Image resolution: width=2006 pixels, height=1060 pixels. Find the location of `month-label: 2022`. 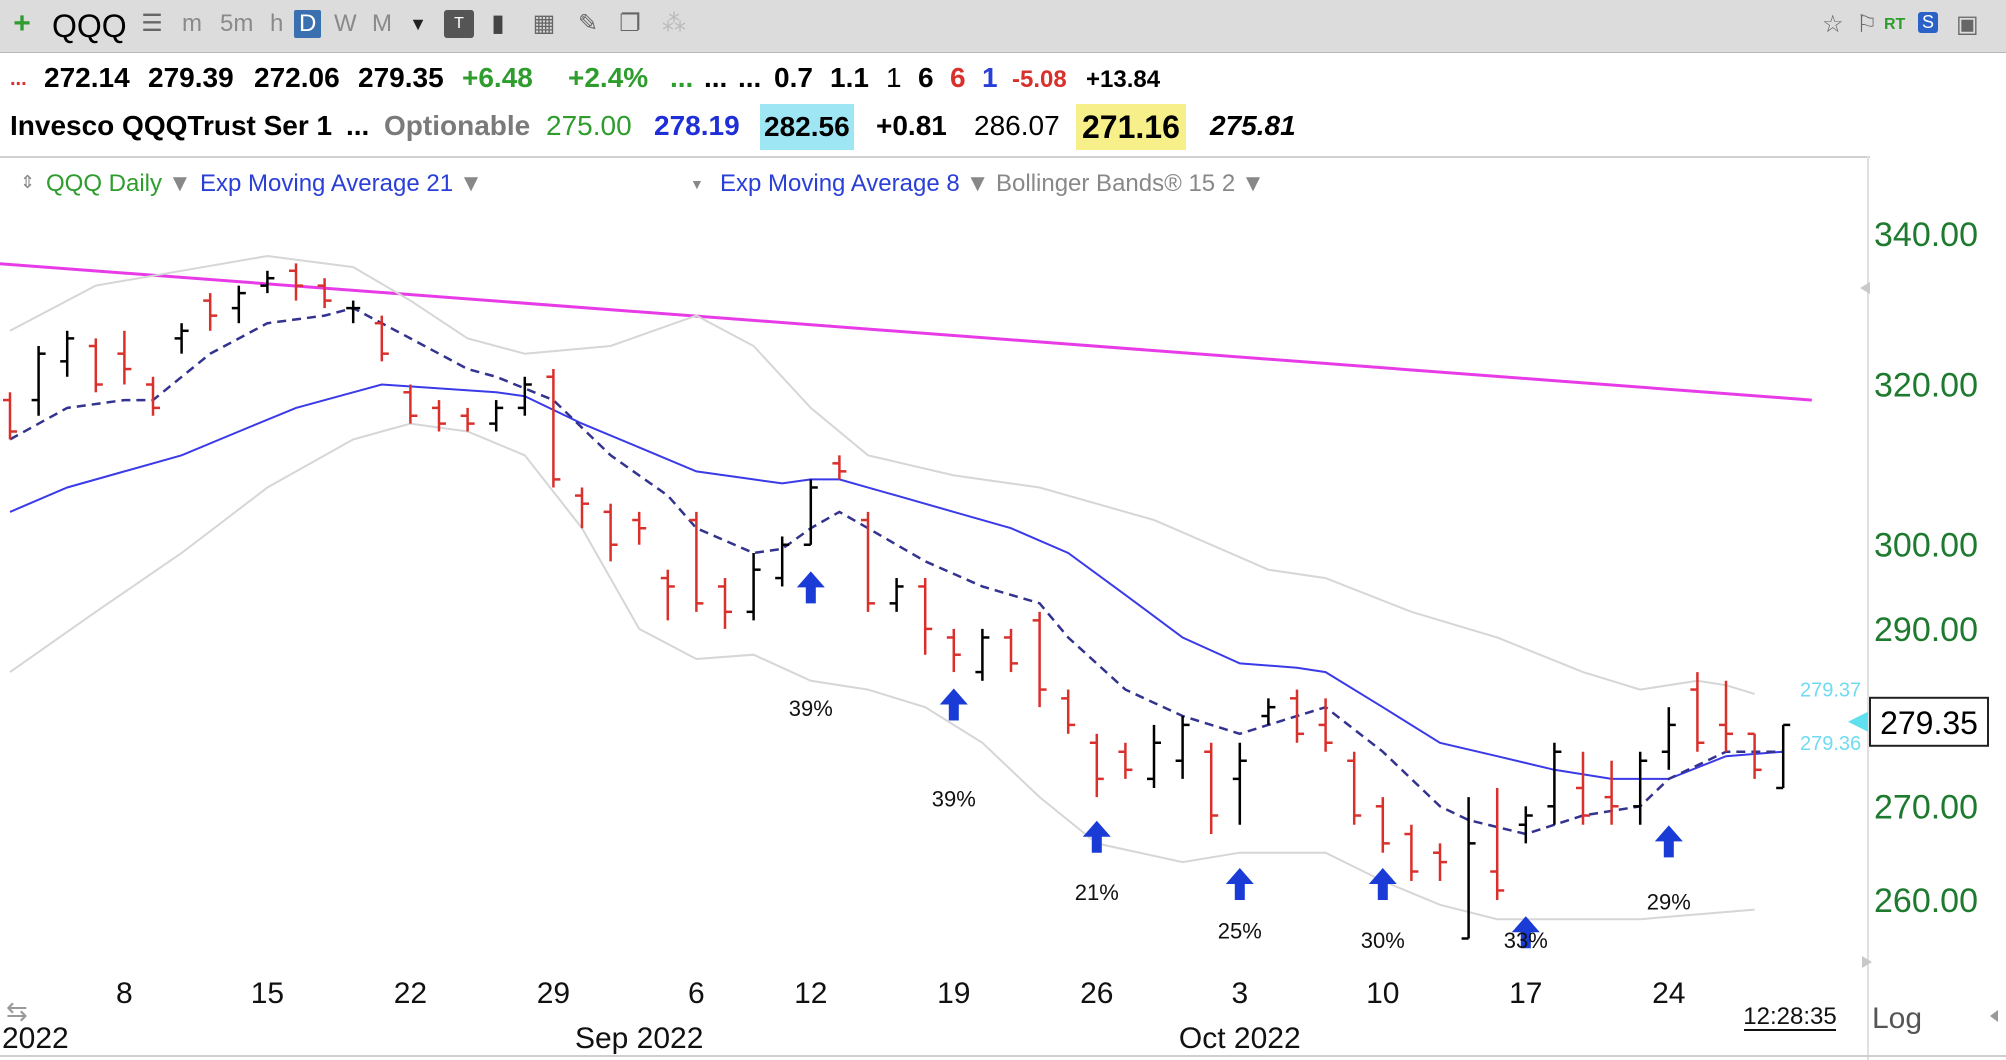

month-label: 2022 is located at coordinates (35, 1038).